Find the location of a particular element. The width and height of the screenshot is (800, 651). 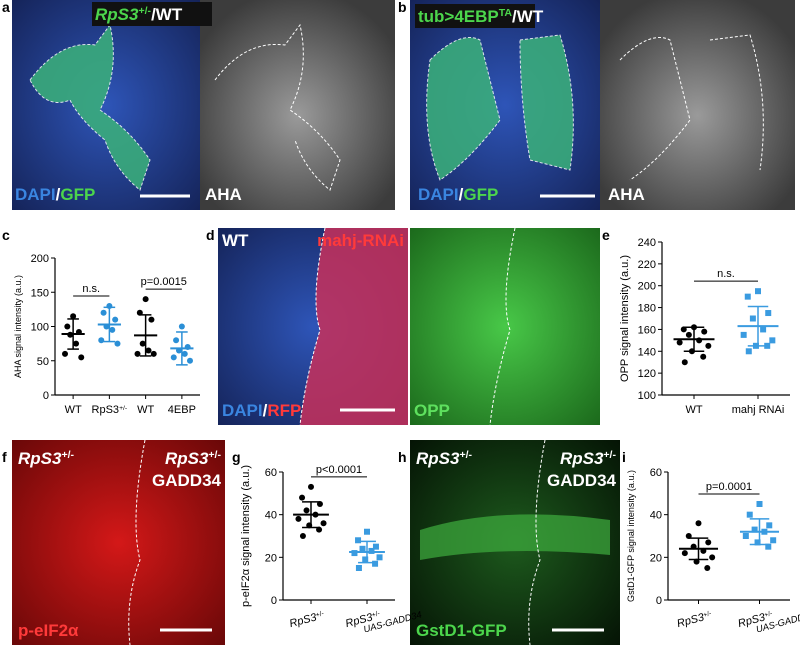

image-label: p-eIF2α is located at coordinates (48, 630).